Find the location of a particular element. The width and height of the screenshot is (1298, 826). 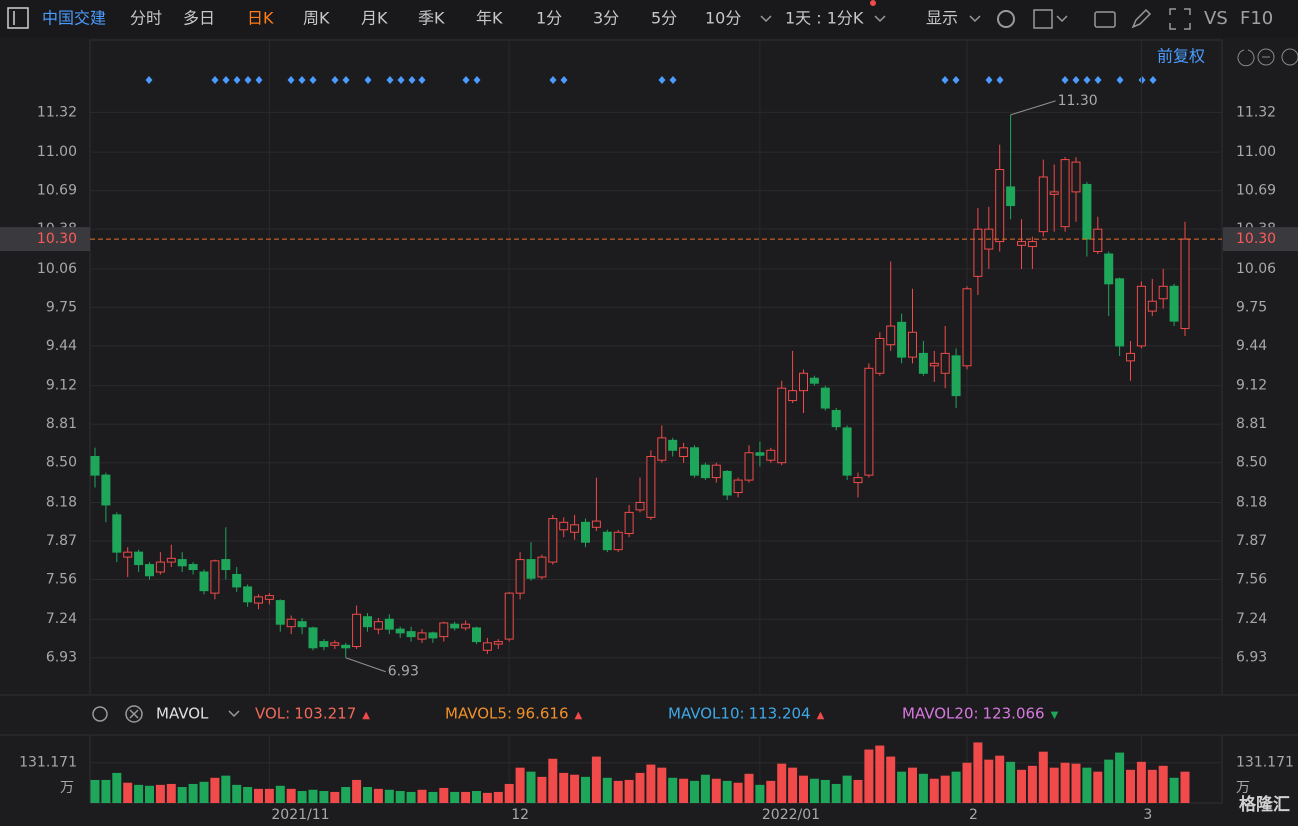

close-icon is located at coordinates (134, 714).